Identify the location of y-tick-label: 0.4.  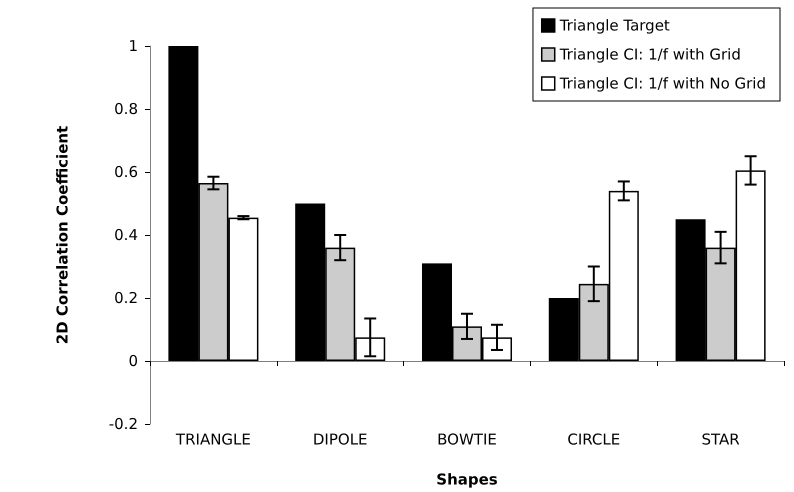
(126, 235).